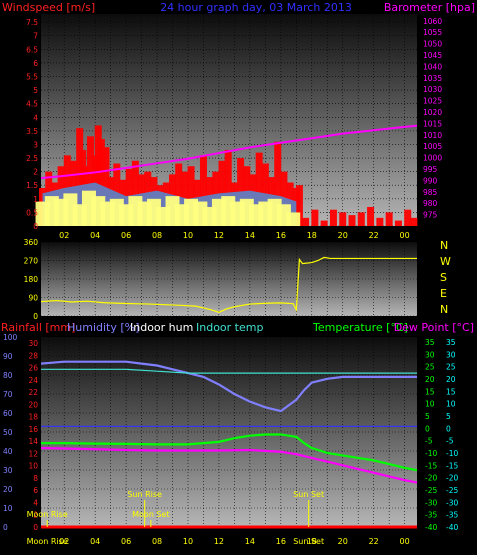 The height and width of the screenshot is (555, 477). Describe the element at coordinates (429, 441) in the screenshot. I see `temperature-tick: -5` at that location.